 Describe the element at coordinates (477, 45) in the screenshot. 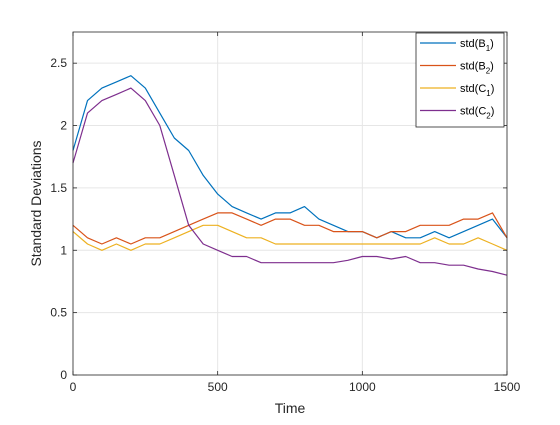

I see `legend-entry-label: std(B1)` at that location.